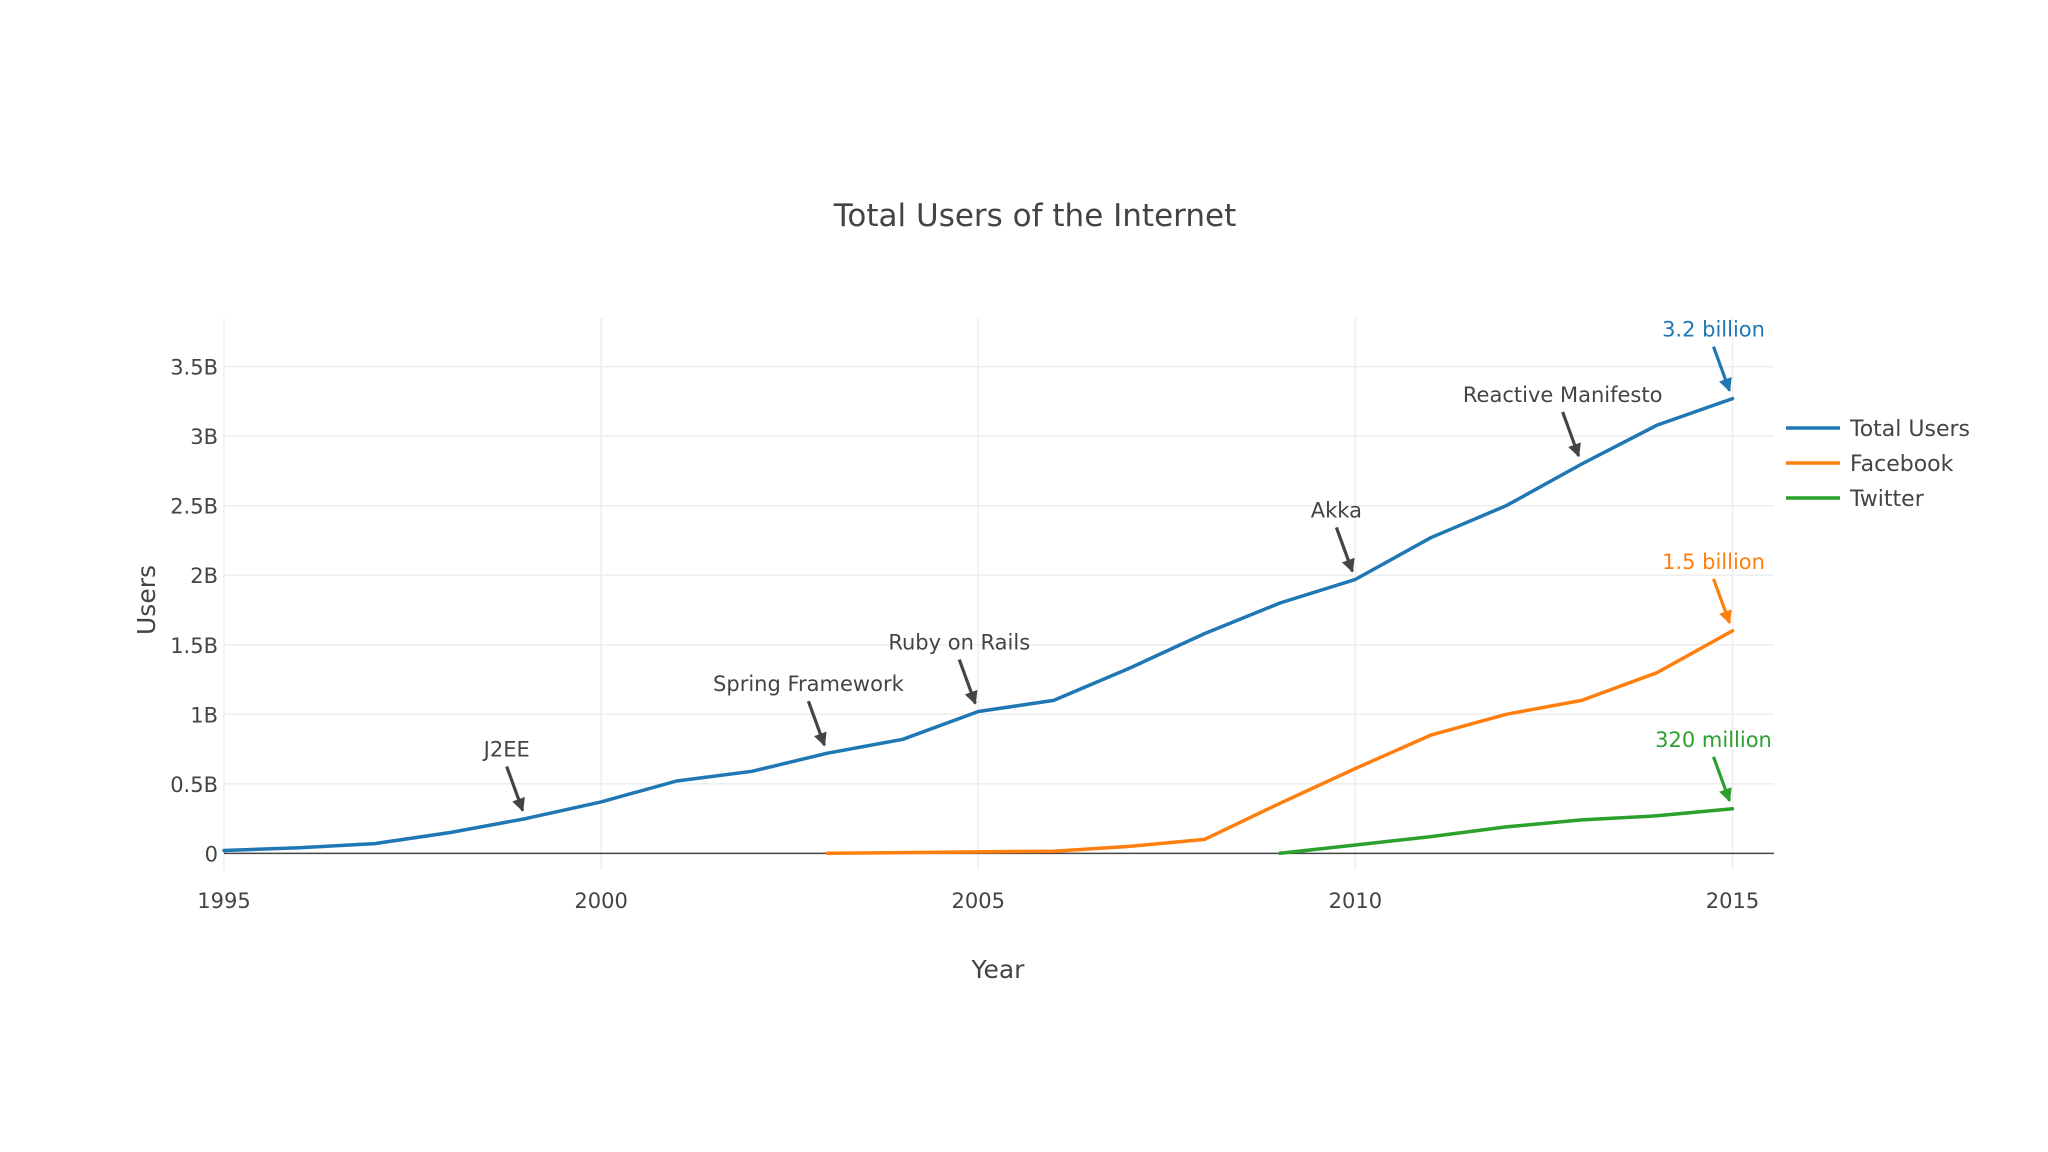 The width and height of the screenshot is (2048, 1152). What do you see at coordinates (1732, 901) in the screenshot?
I see `x-tick-label-2015: 2015` at bounding box center [1732, 901].